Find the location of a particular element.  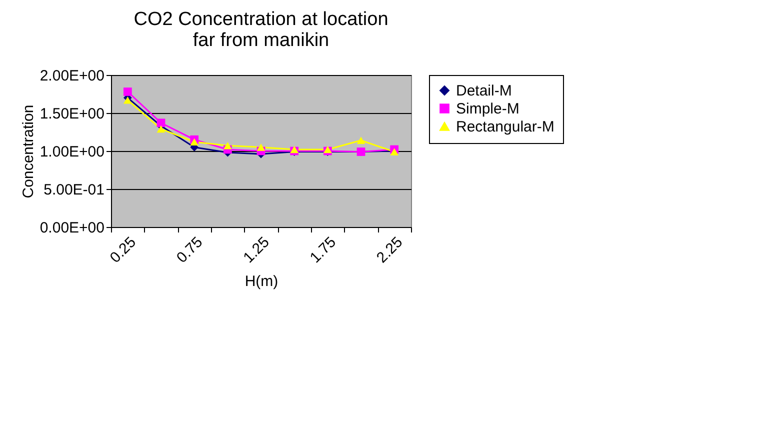

legend-label: Simple-M is located at coordinates (488, 109).